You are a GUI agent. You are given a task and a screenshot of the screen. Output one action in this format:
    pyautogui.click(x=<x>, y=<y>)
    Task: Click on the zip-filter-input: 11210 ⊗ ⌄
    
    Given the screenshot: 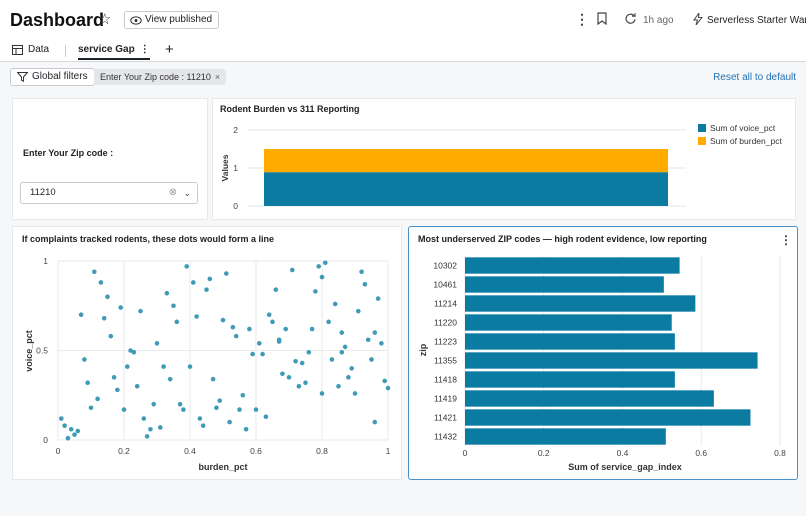 What is the action you would take?
    pyautogui.click(x=109, y=193)
    